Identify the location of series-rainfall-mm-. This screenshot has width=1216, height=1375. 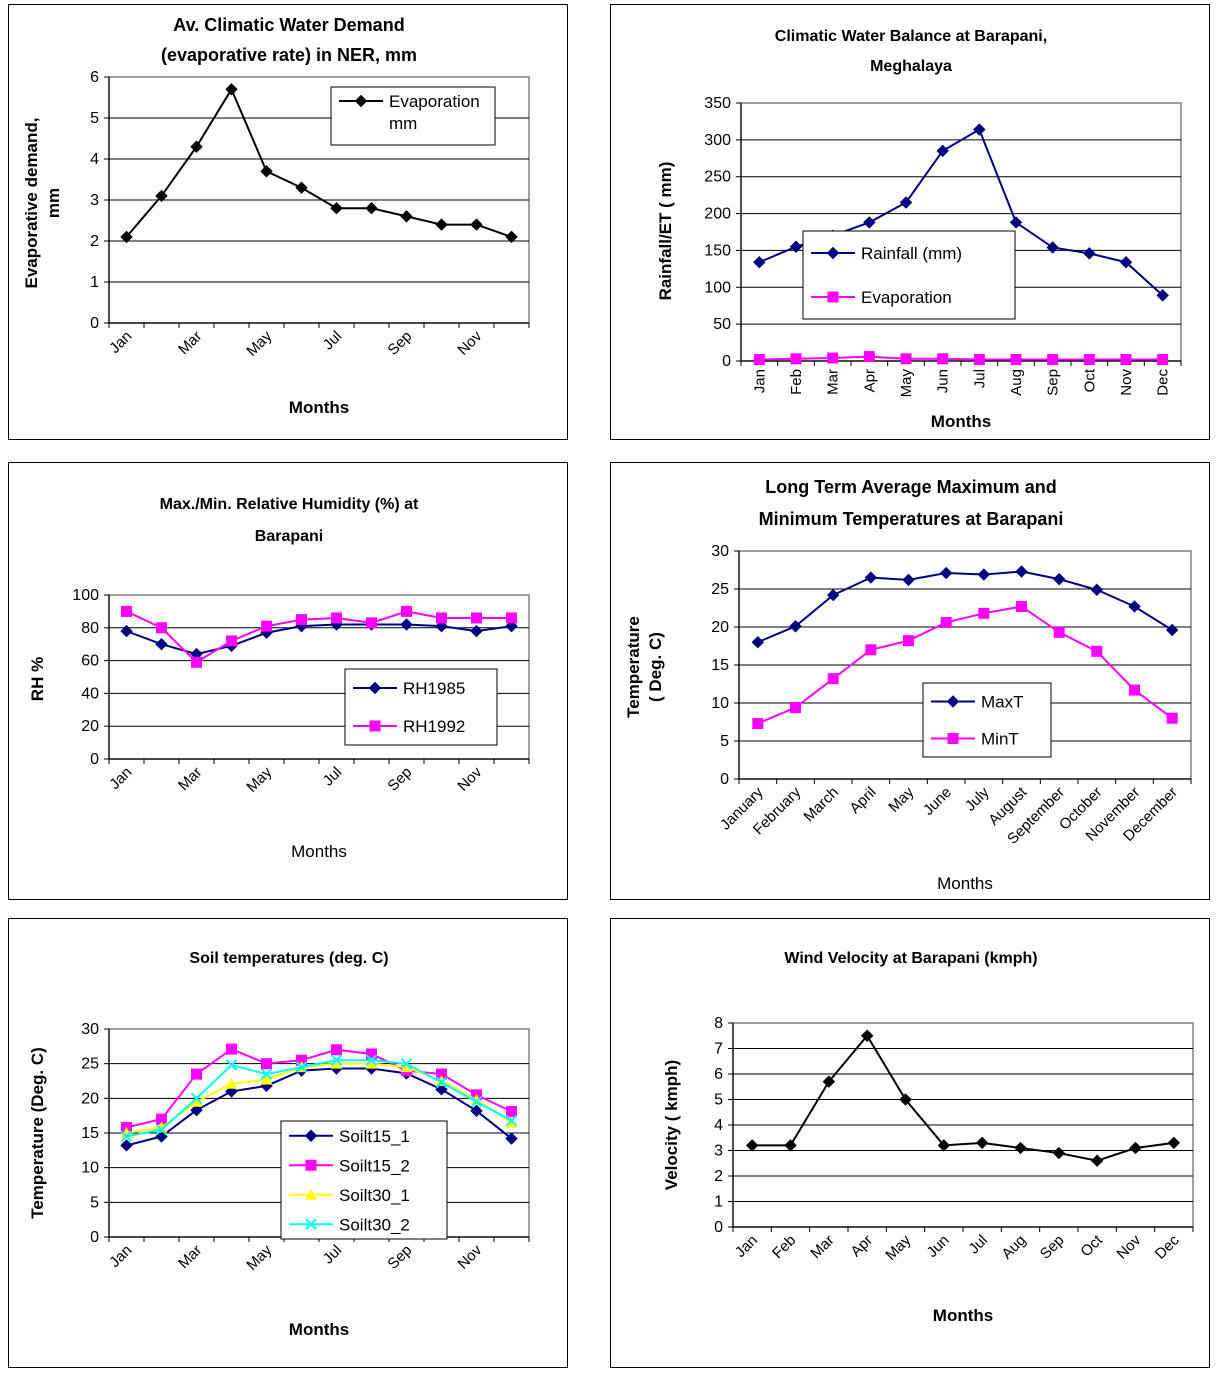
(961, 212).